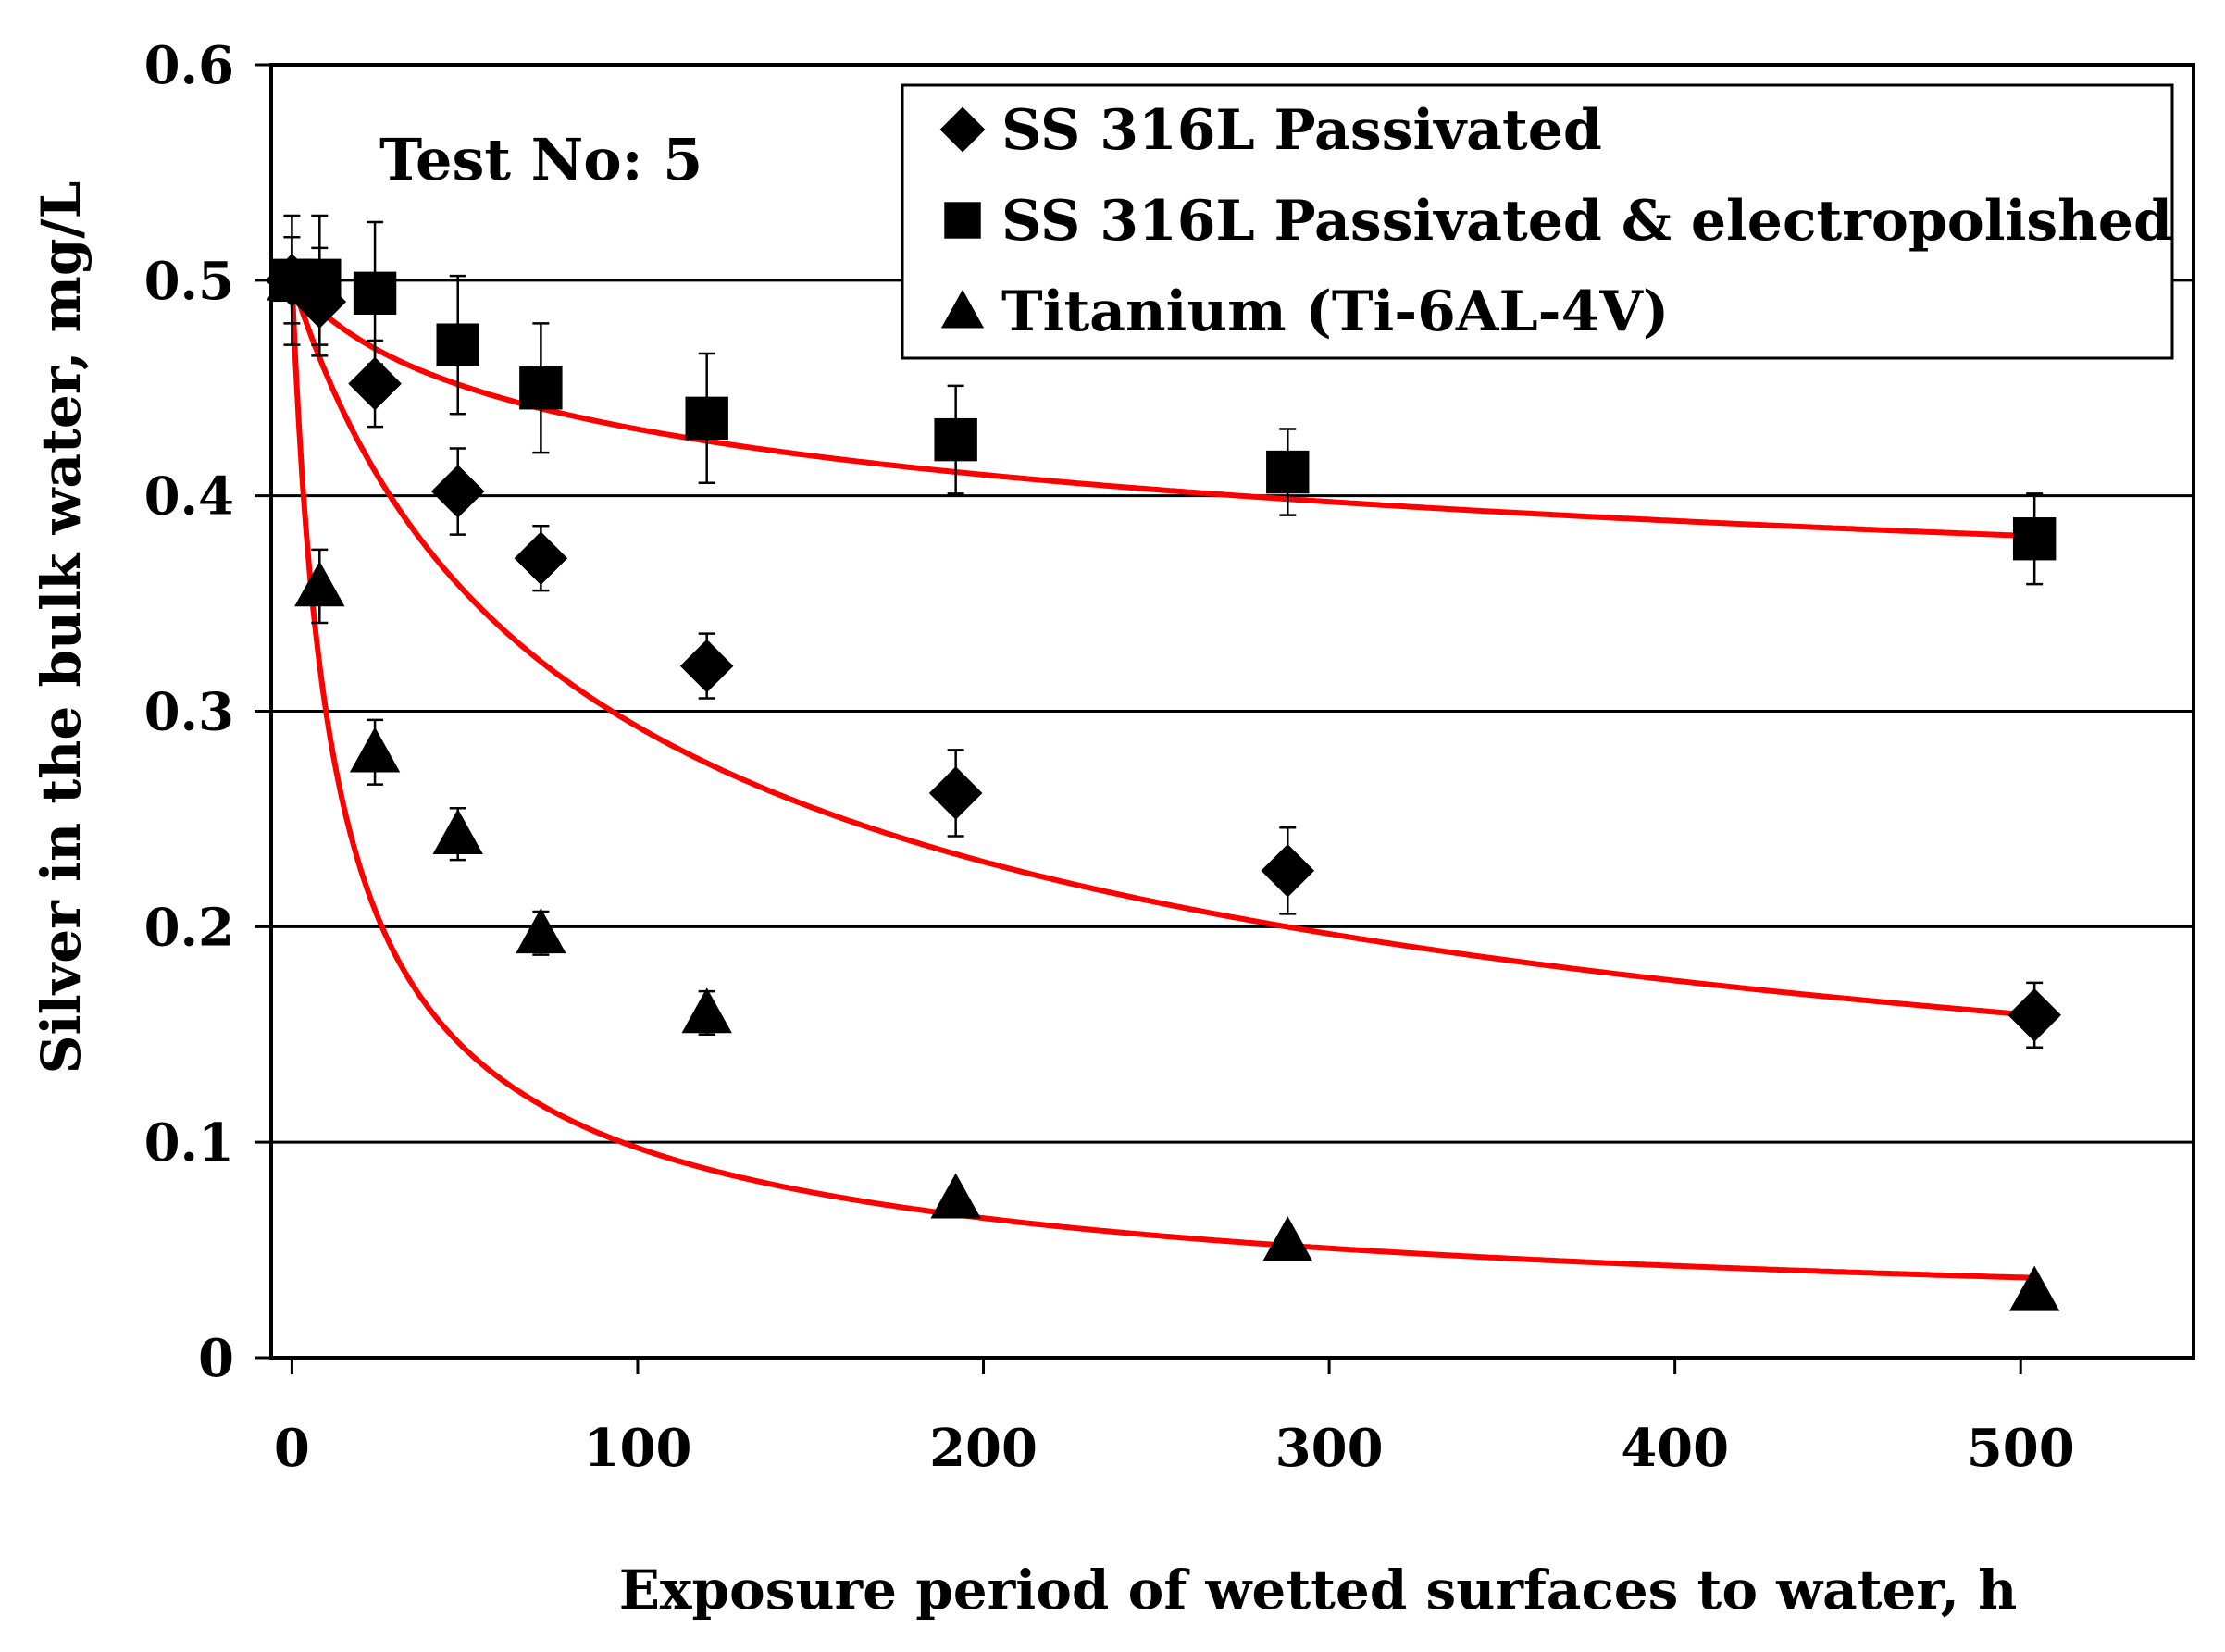  Describe the element at coordinates (540, 160) in the screenshot. I see `test-number-annotation: Test No: 5` at that location.